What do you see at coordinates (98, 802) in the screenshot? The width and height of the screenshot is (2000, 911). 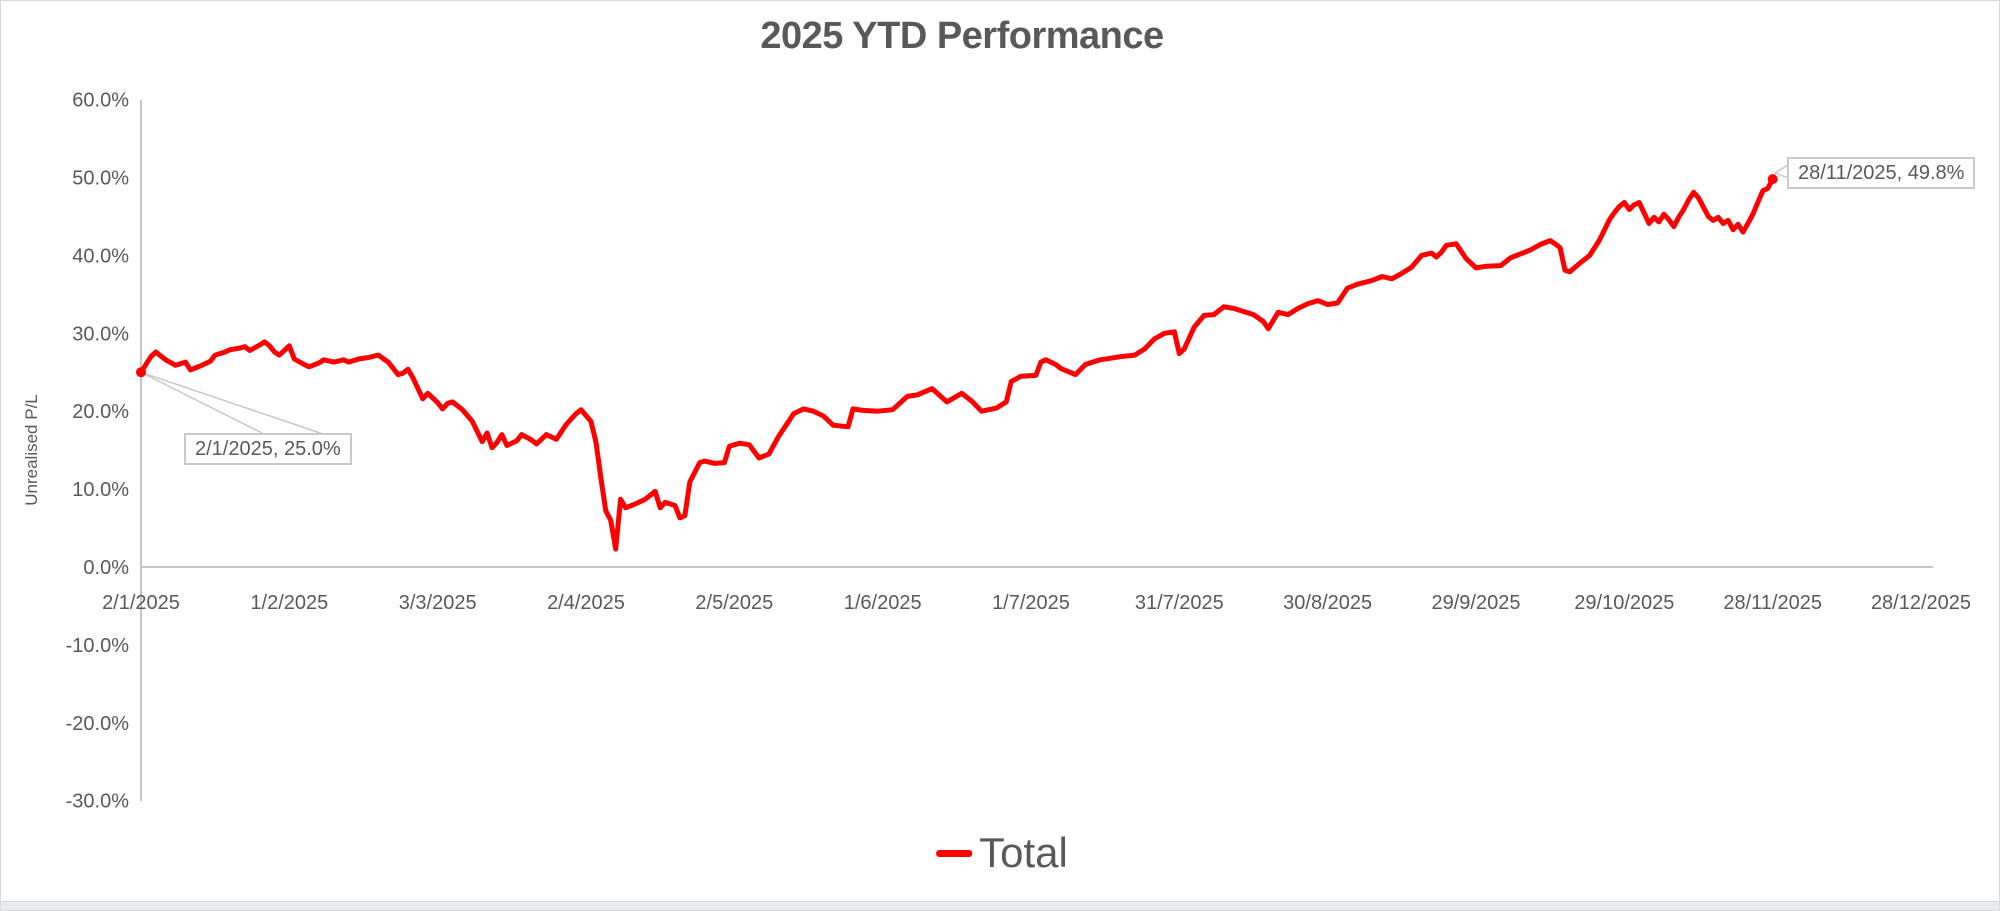 I see `y-tick-label: -30.0%` at bounding box center [98, 802].